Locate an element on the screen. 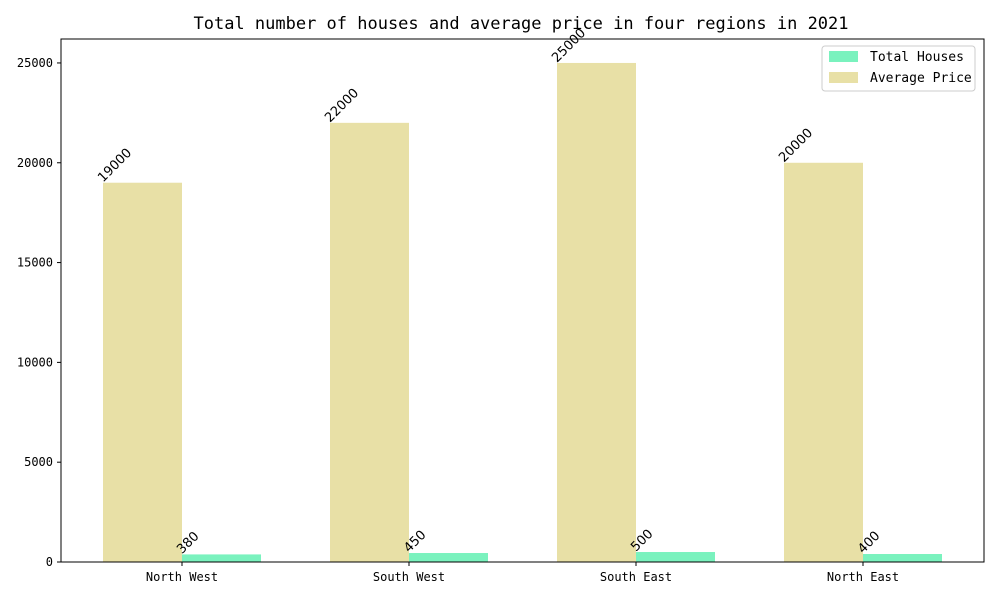  y-tick-label: 0 is located at coordinates (49, 562).